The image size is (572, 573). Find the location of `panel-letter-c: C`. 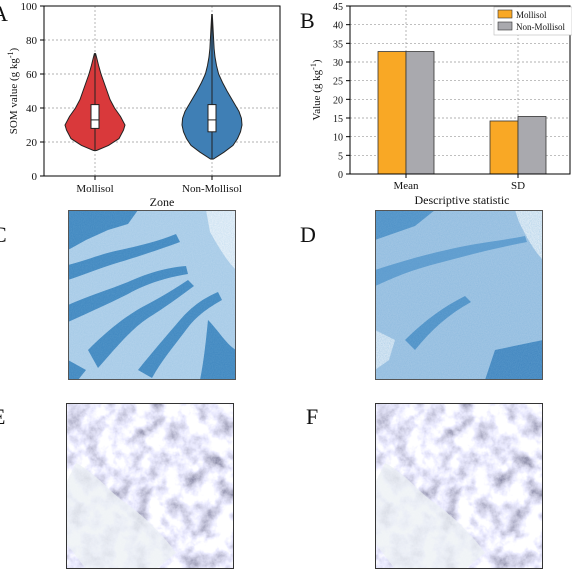

panel-letter-c: C is located at coordinates (3, 235).